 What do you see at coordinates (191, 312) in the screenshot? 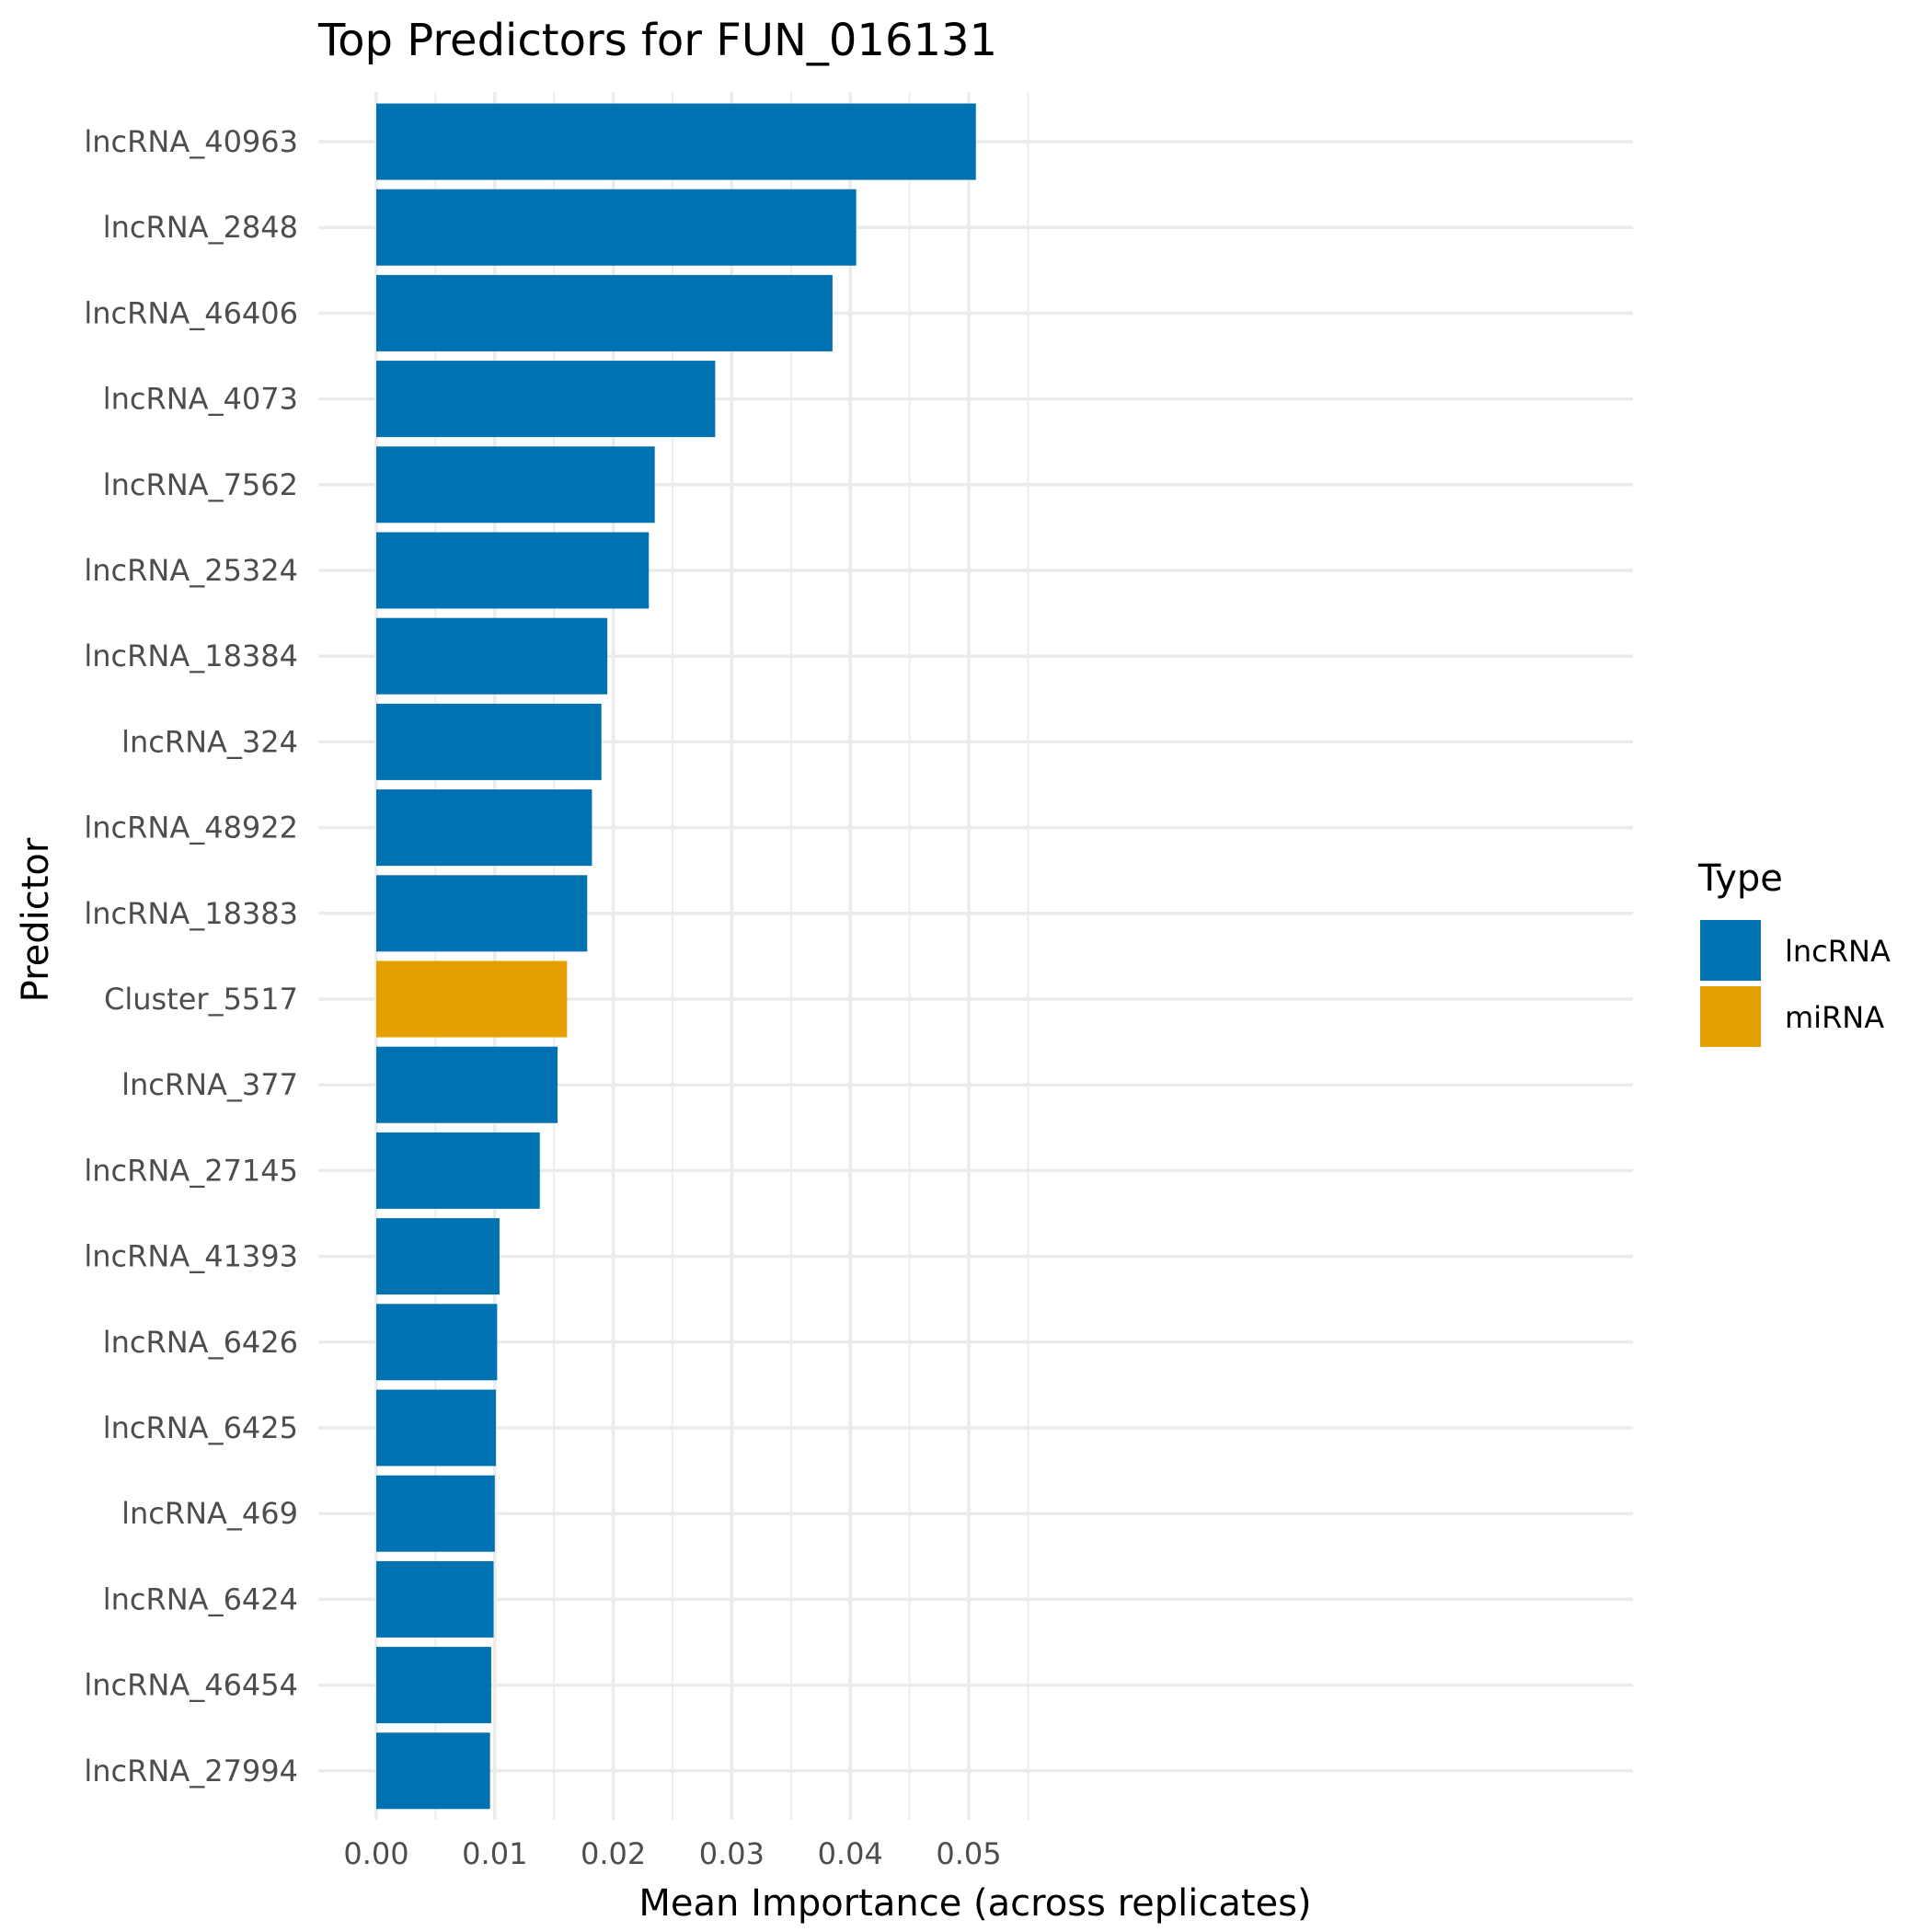
I see `y-tick-label: lncRNA_46406` at bounding box center [191, 312].